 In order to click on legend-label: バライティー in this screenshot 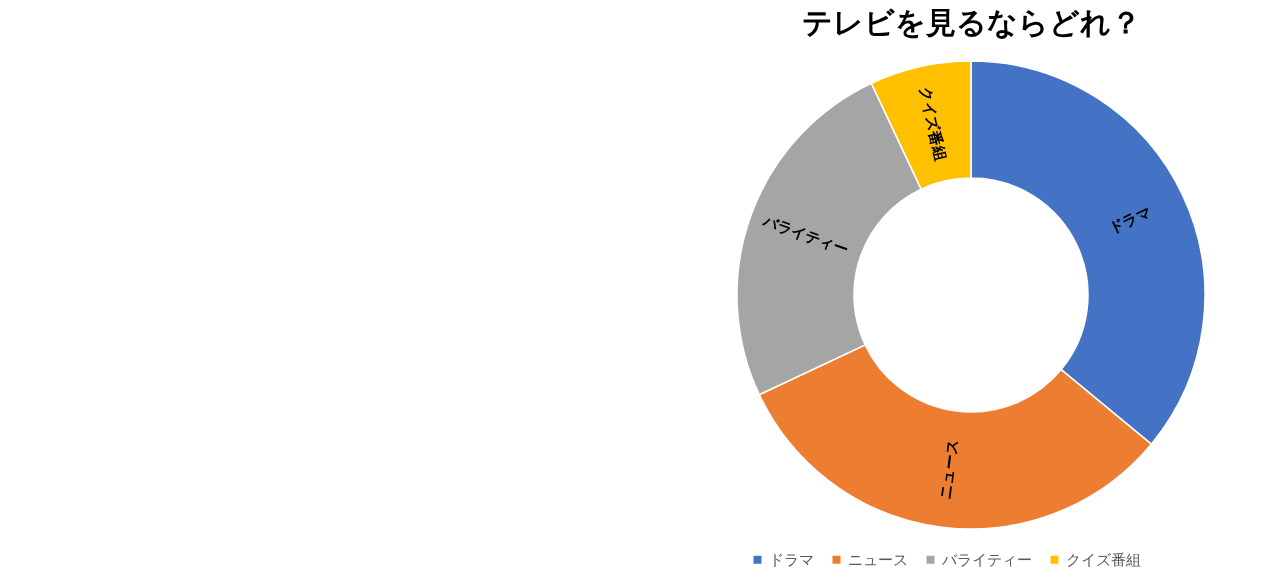, I will do `click(986, 559)`.